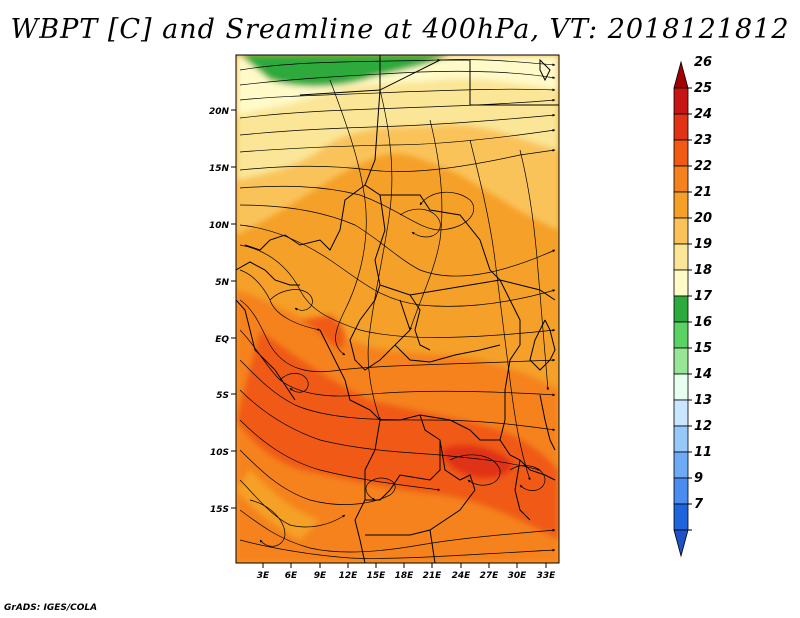  I want to click on colorbar-label: 7, so click(699, 504).